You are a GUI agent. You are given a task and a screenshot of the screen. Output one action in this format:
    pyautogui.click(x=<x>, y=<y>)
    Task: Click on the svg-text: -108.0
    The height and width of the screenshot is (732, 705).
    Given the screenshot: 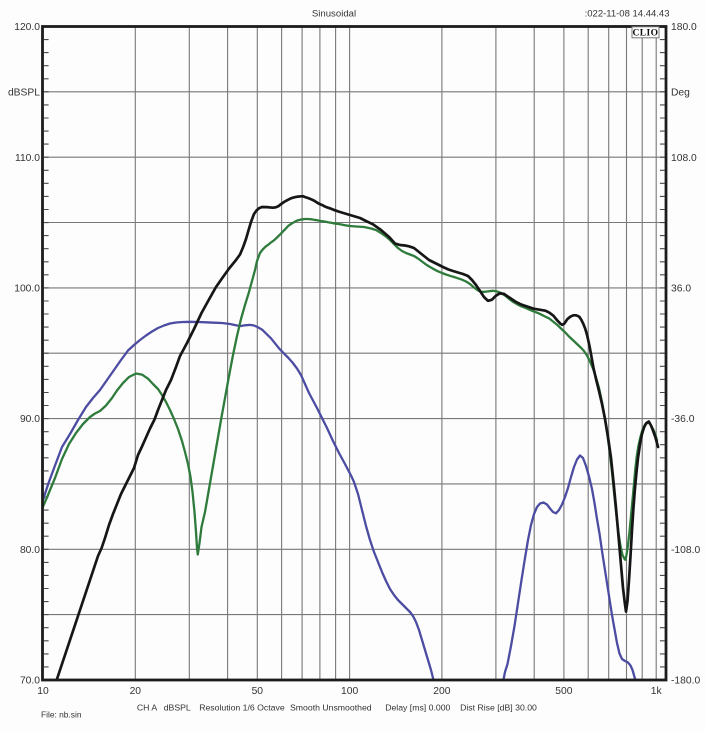 What is the action you would take?
    pyautogui.click(x=685, y=550)
    